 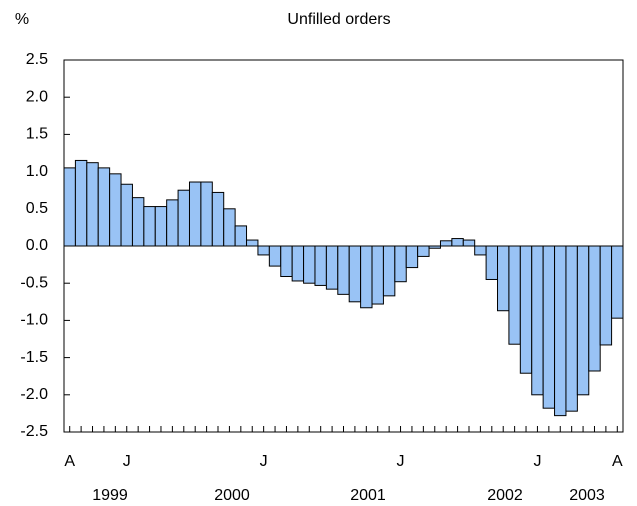 What do you see at coordinates (587, 495) in the screenshot?
I see `year-label: 2003` at bounding box center [587, 495].